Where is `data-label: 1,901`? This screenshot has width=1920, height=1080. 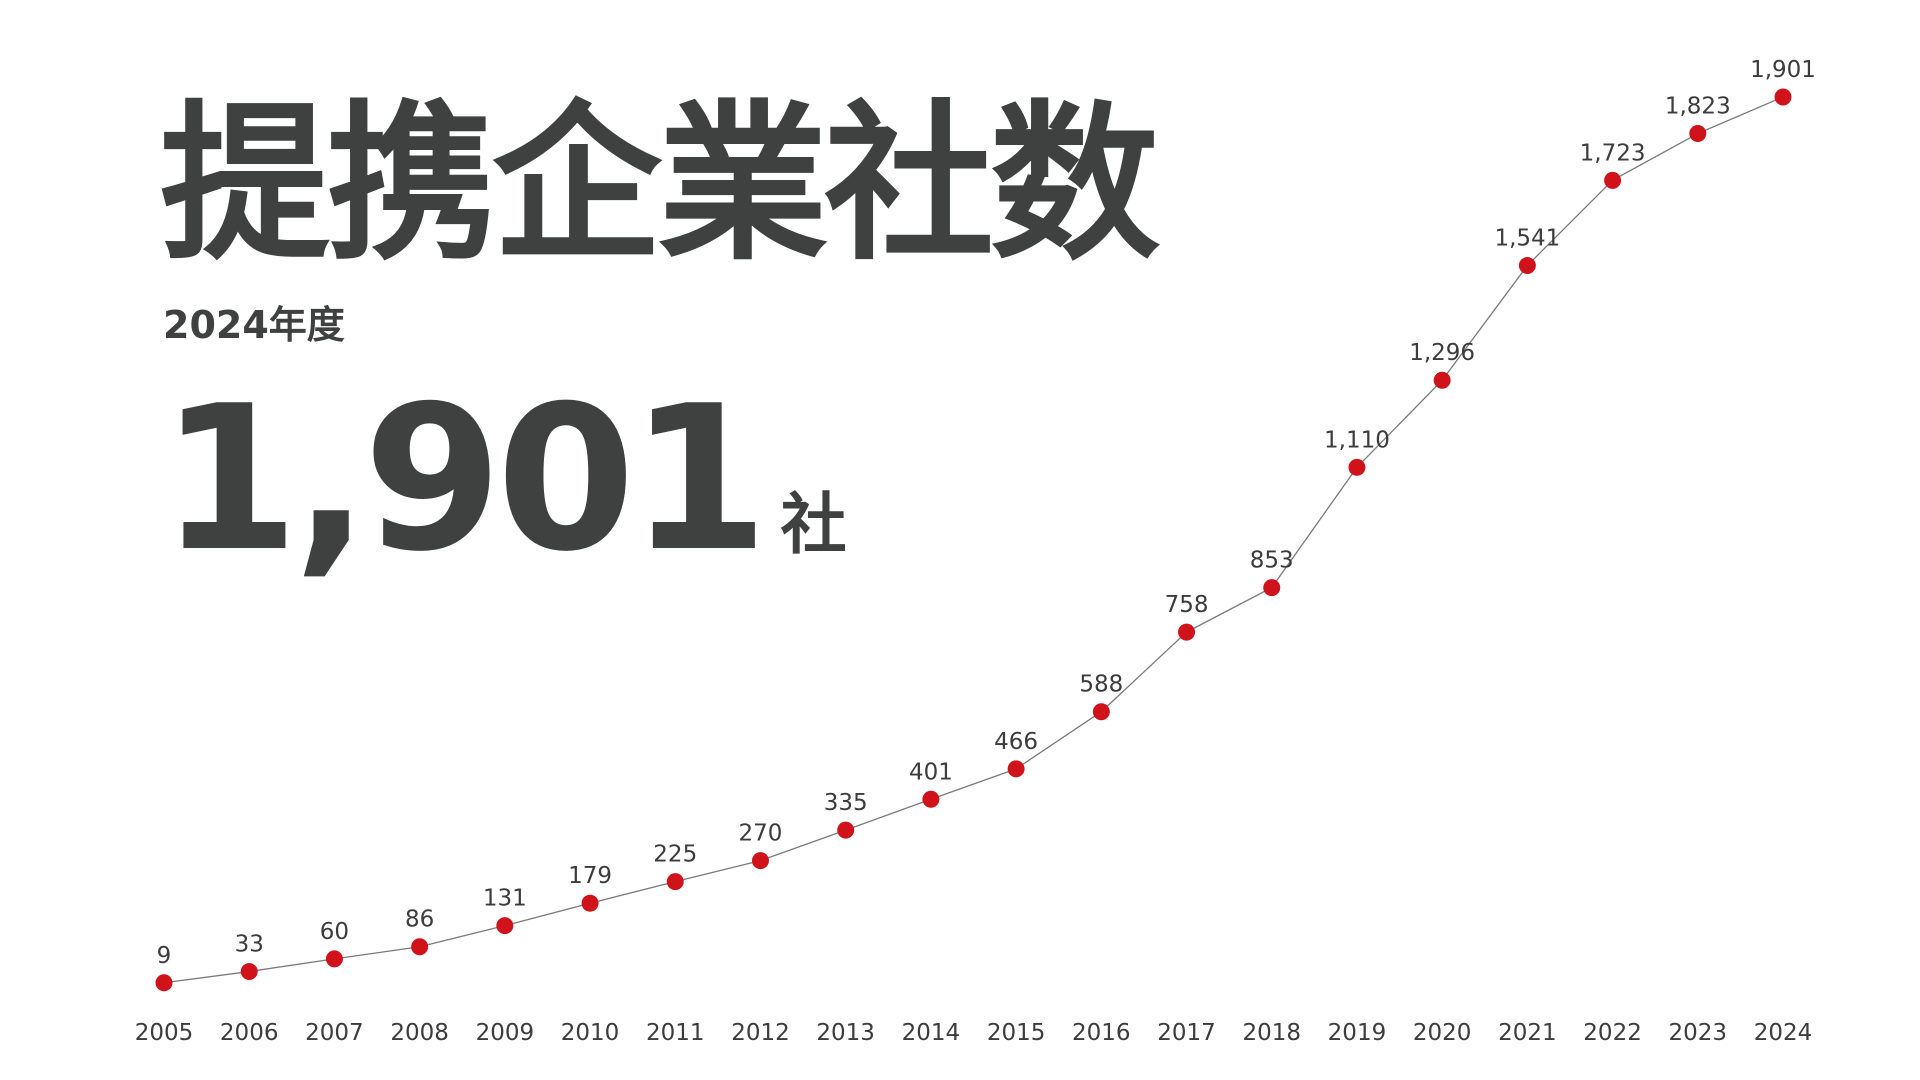
data-label: 1,901 is located at coordinates (1783, 70).